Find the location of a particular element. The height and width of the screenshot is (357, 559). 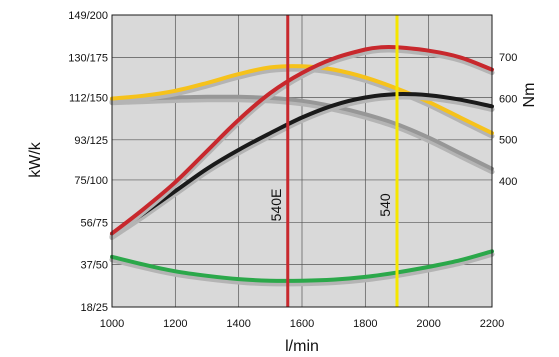

x-tick-label: 1600 is located at coordinates (302, 324).